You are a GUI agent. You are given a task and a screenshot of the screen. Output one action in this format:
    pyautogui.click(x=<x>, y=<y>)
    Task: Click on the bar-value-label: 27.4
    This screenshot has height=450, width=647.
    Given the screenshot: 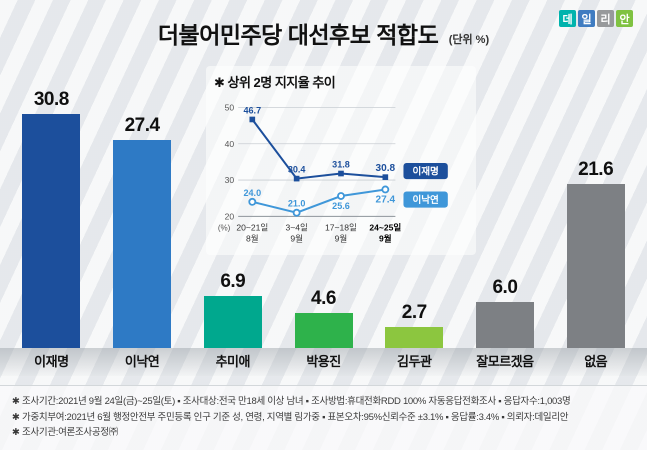 What is the action you would take?
    pyautogui.click(x=142, y=125)
    